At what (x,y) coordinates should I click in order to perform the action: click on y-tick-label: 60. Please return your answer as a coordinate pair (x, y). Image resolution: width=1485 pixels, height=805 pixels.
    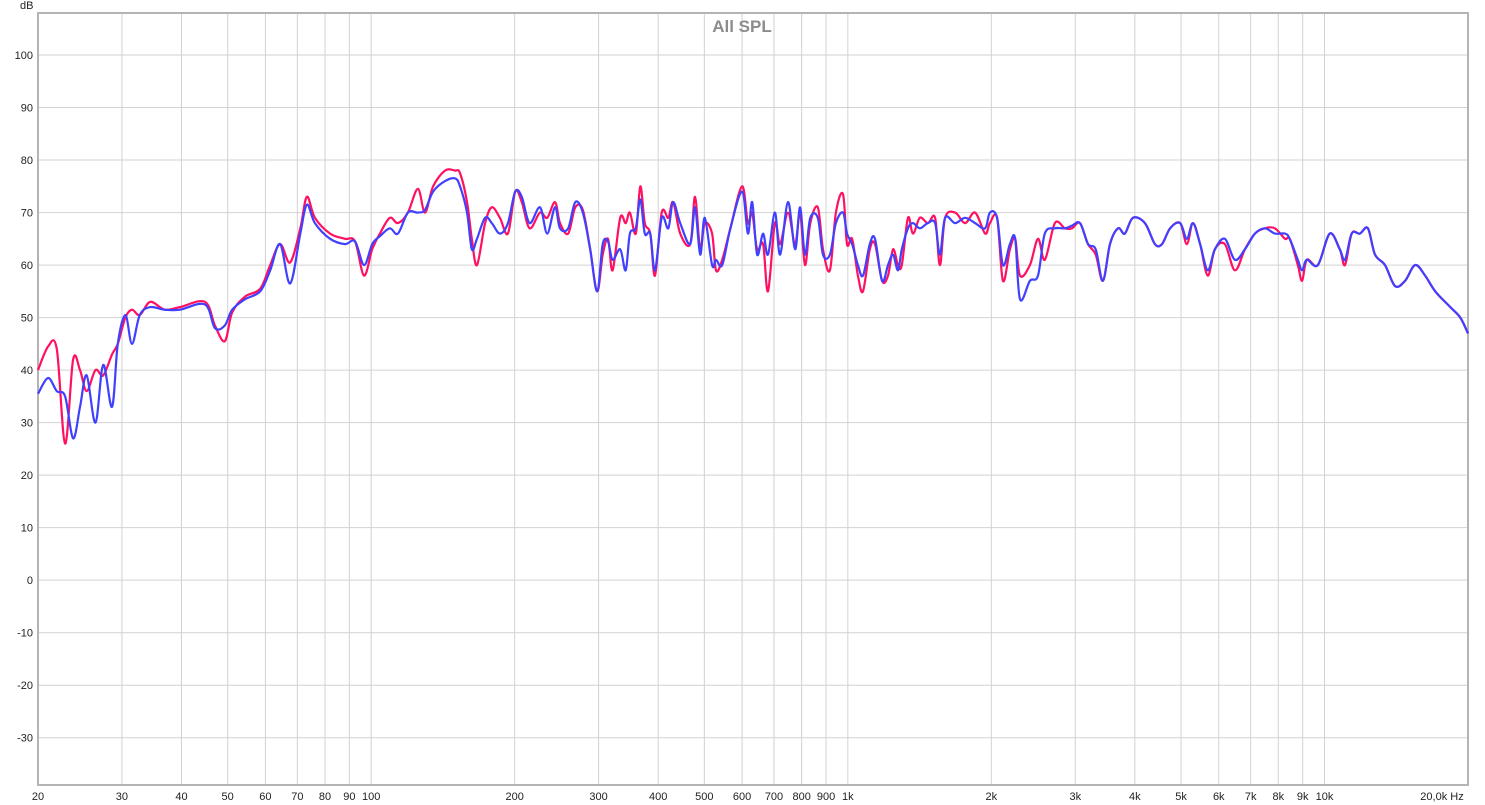
    Looking at the image, I should click on (27, 266).